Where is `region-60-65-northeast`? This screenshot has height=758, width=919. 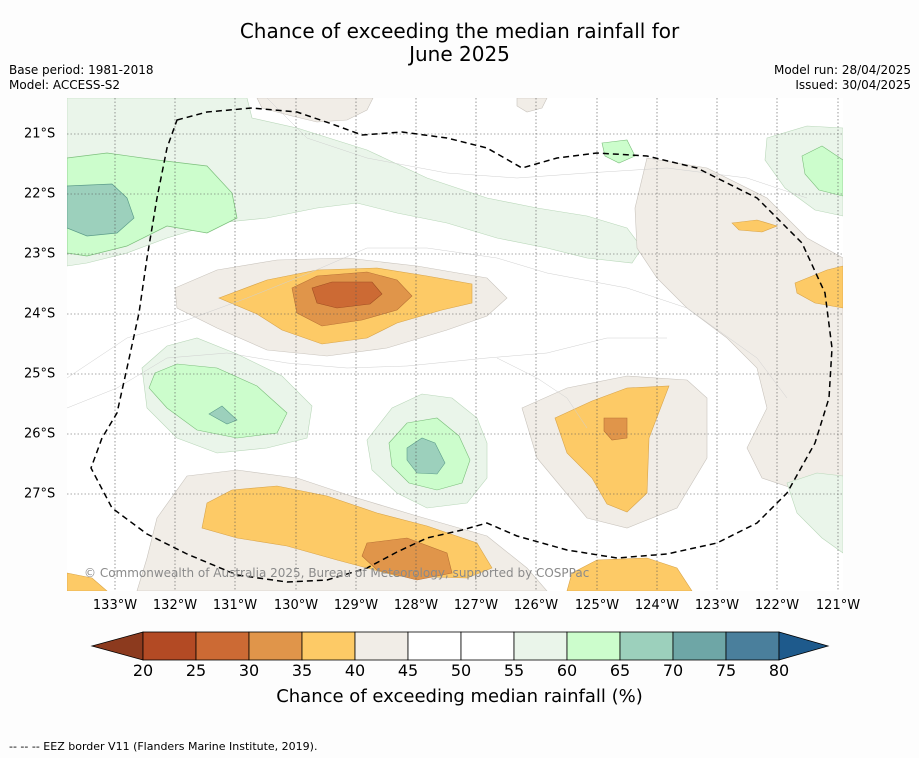
region-60-65-northeast is located at coordinates (822, 171).